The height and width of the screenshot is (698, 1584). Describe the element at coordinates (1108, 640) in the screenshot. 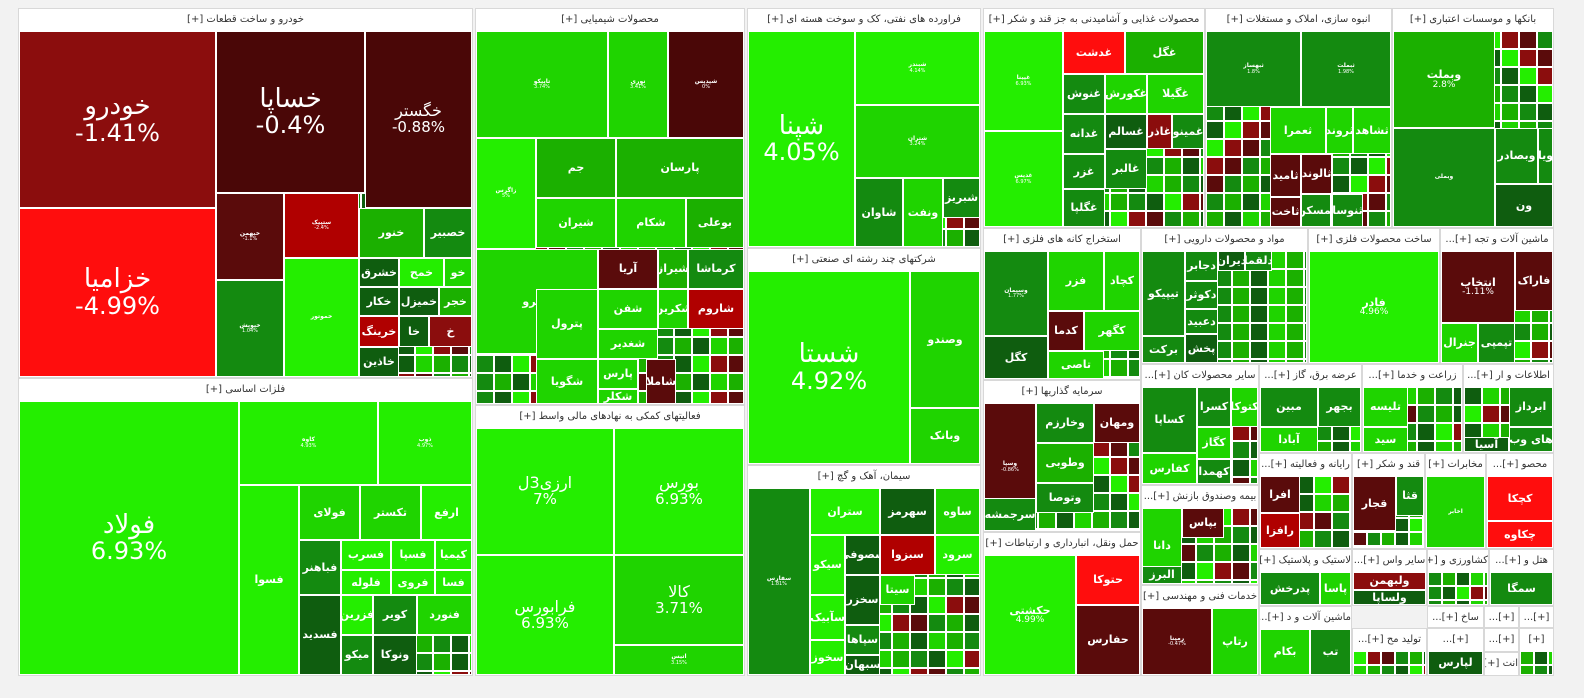

I see `symbol-tile: حفارس` at that location.